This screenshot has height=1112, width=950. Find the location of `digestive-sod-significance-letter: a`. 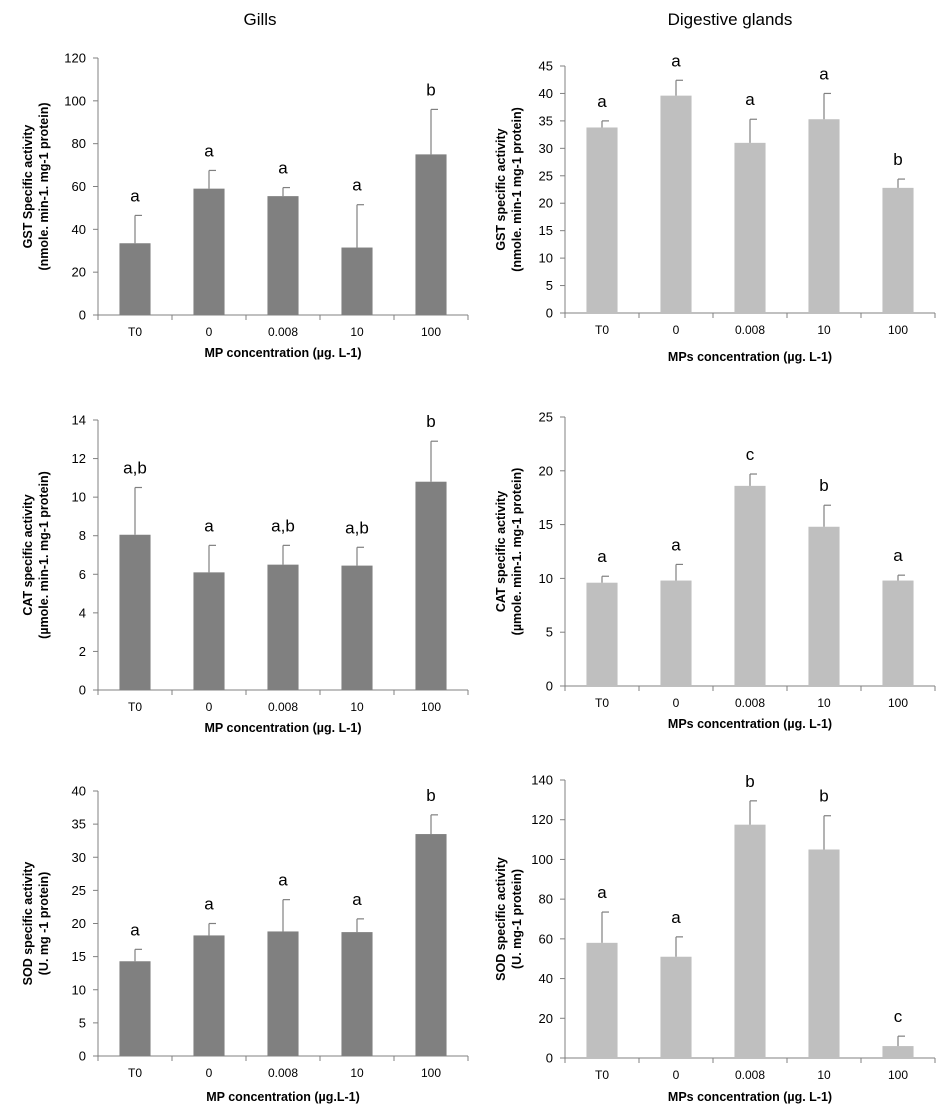

digestive-sod-significance-letter: a is located at coordinates (676, 917).